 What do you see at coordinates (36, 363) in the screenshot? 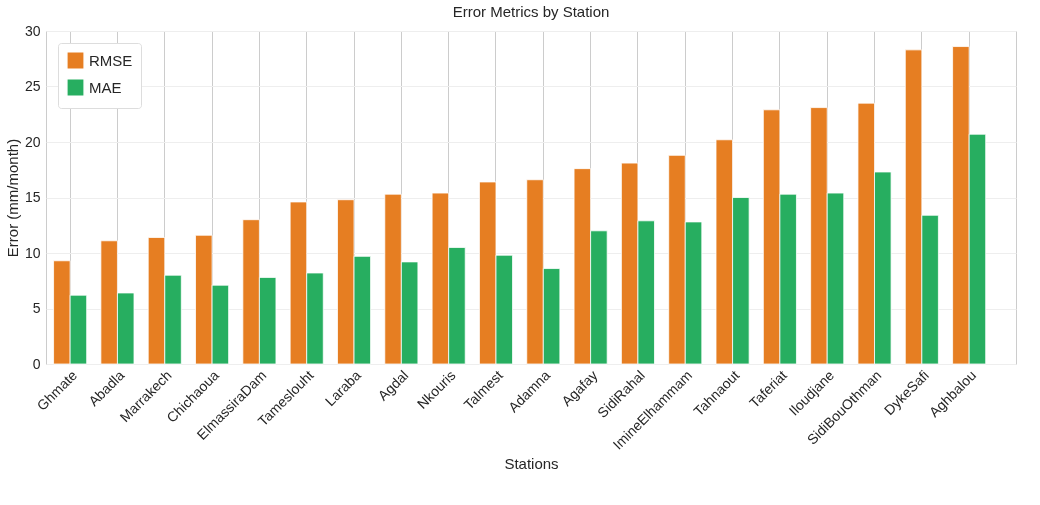
I see `y-tick-label: 0` at bounding box center [36, 363].